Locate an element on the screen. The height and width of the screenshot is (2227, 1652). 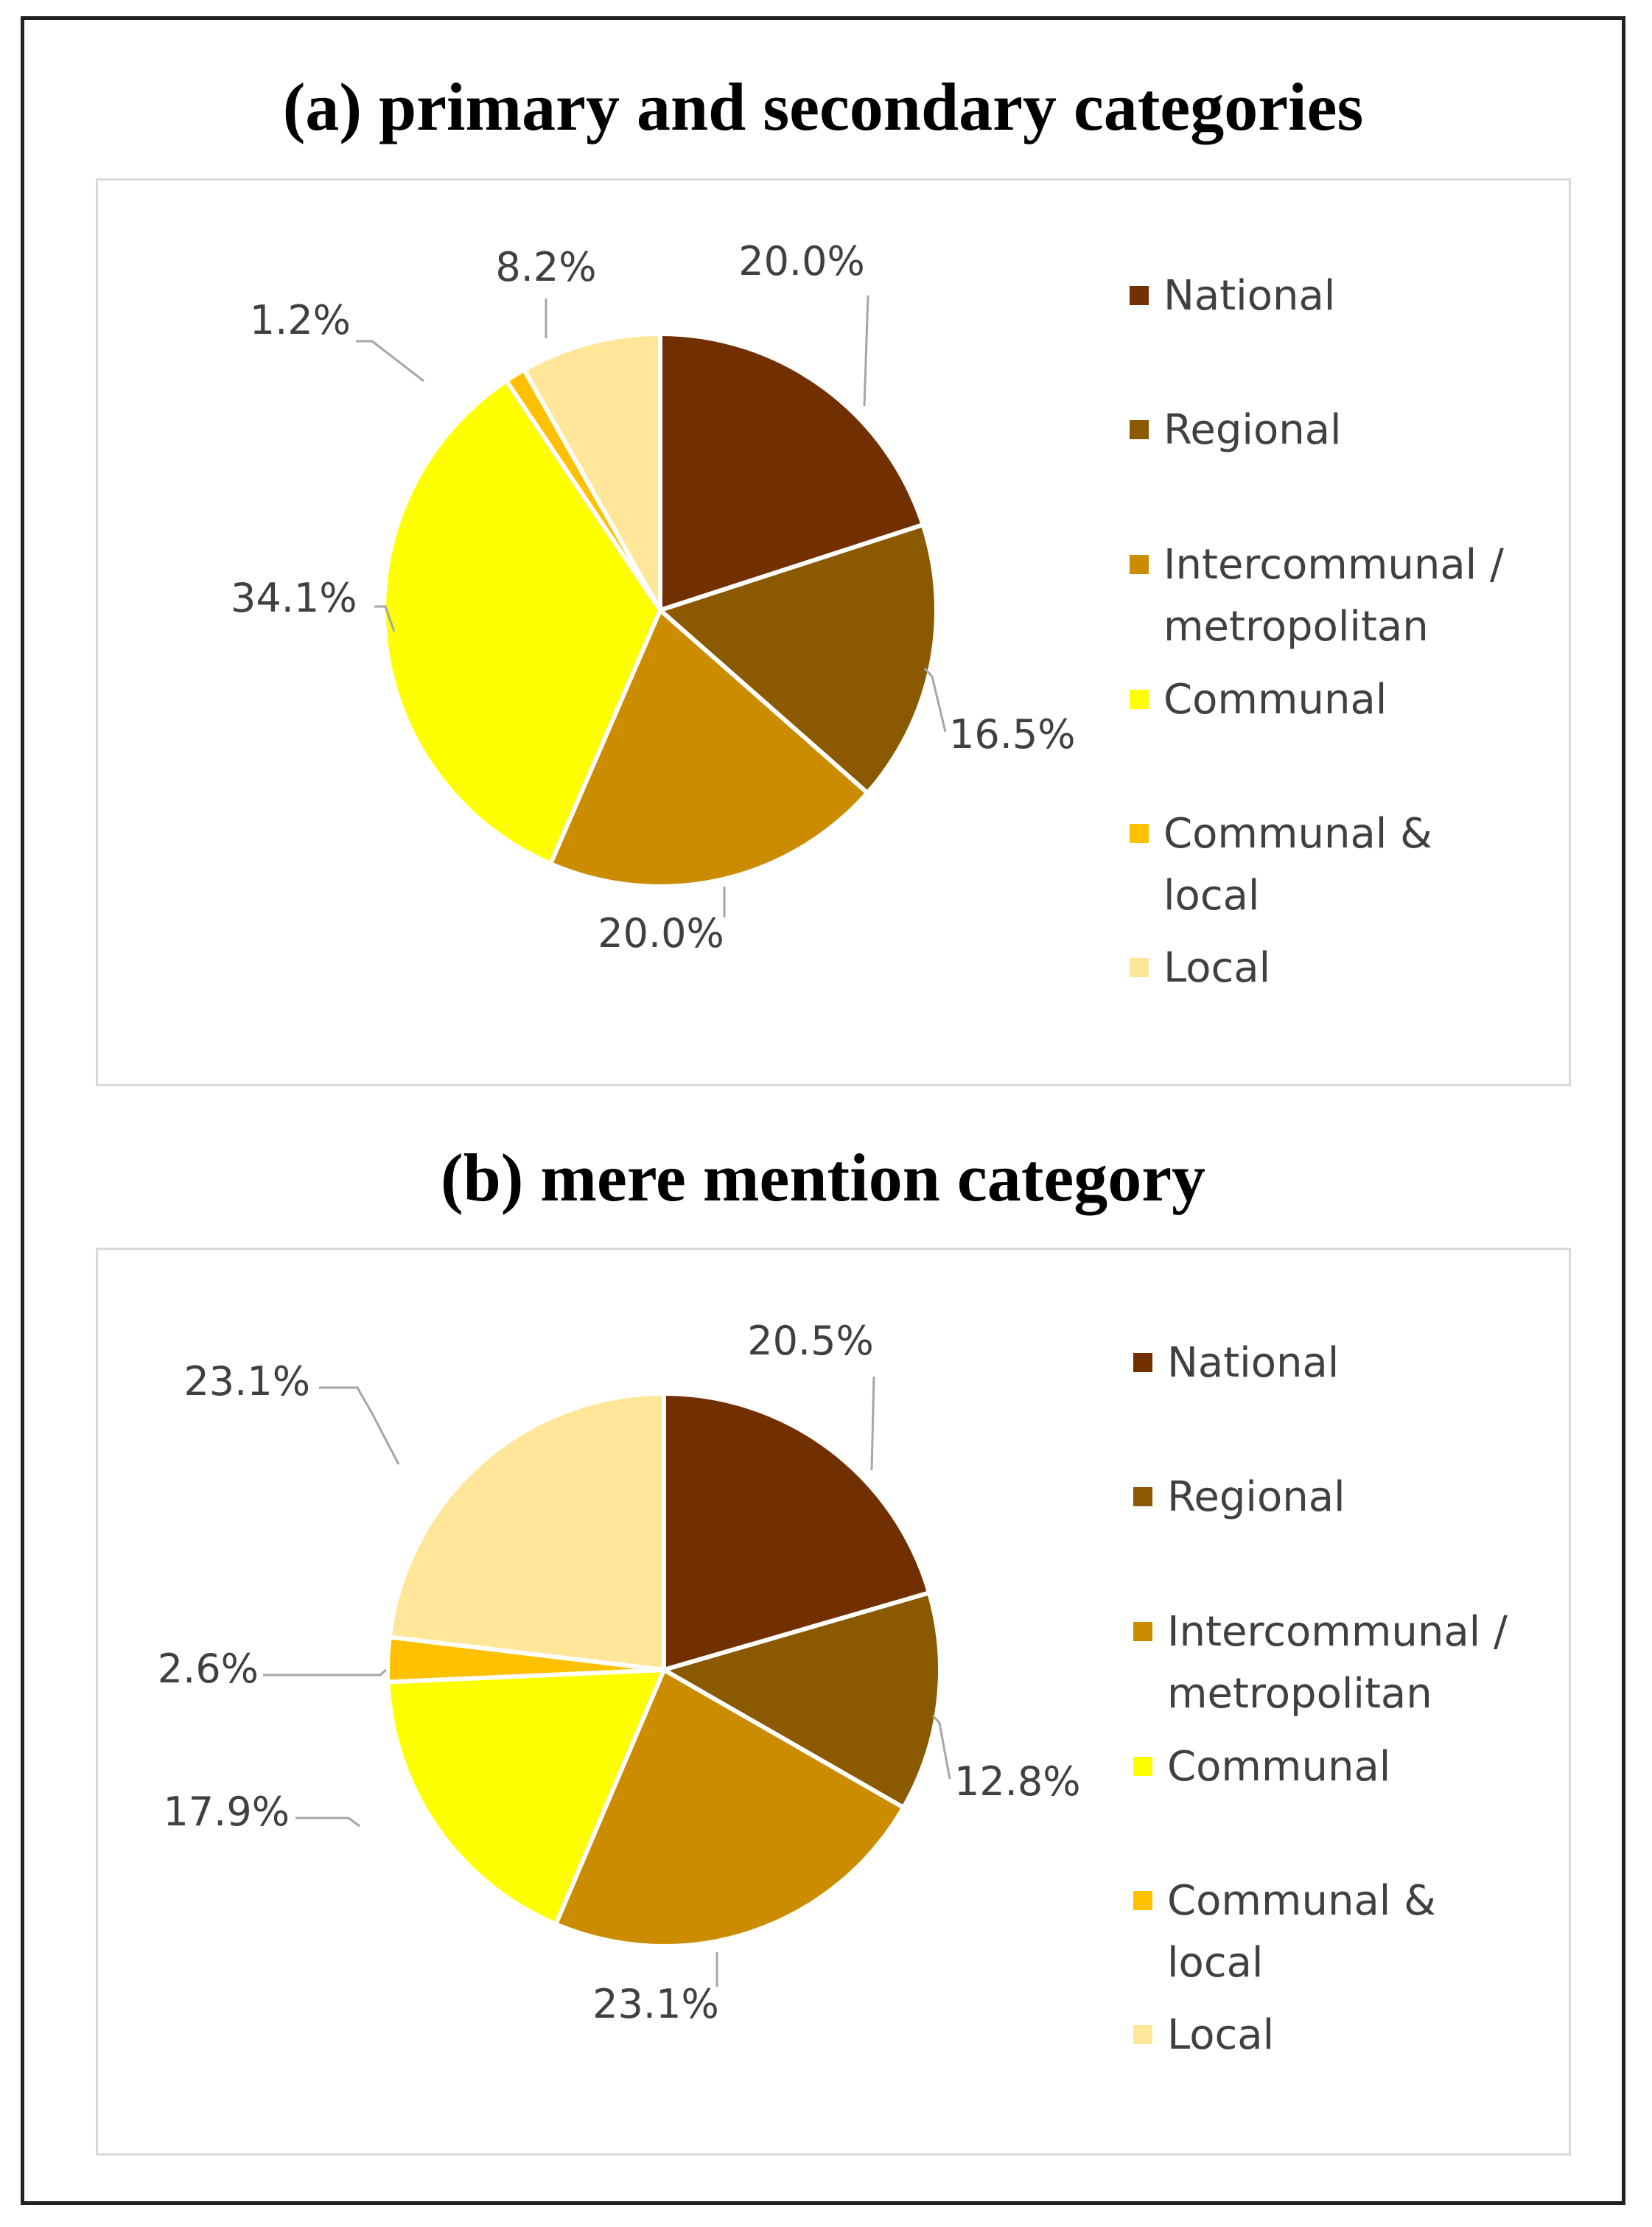
pie-a-label-local: 8.2% is located at coordinates (545, 267).